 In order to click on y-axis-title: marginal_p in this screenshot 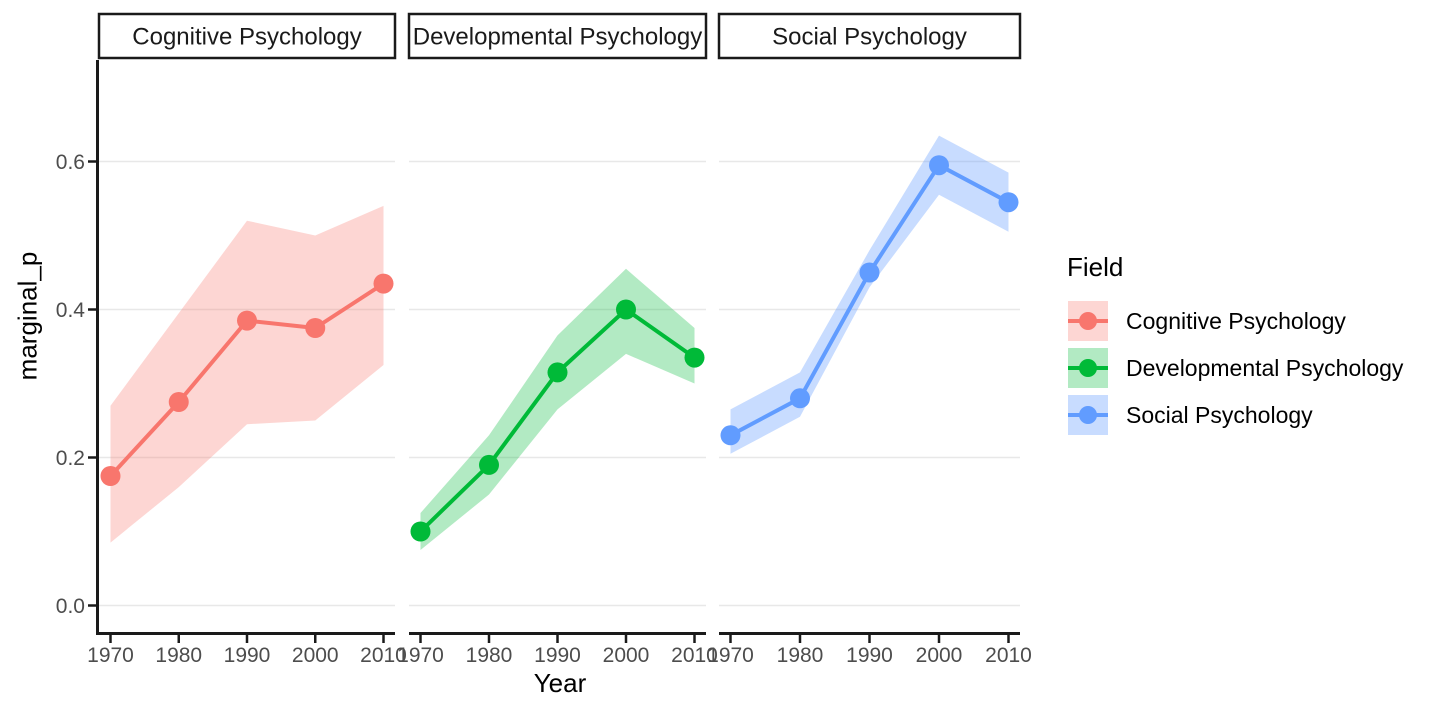, I will do `click(27, 316)`.